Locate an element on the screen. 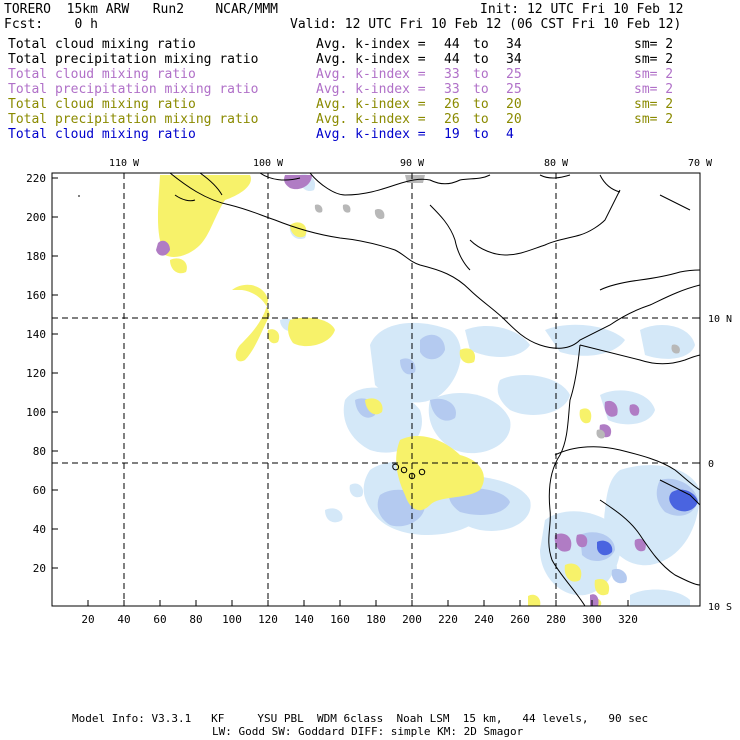  x-tick-label: 320 is located at coordinates (628, 619).